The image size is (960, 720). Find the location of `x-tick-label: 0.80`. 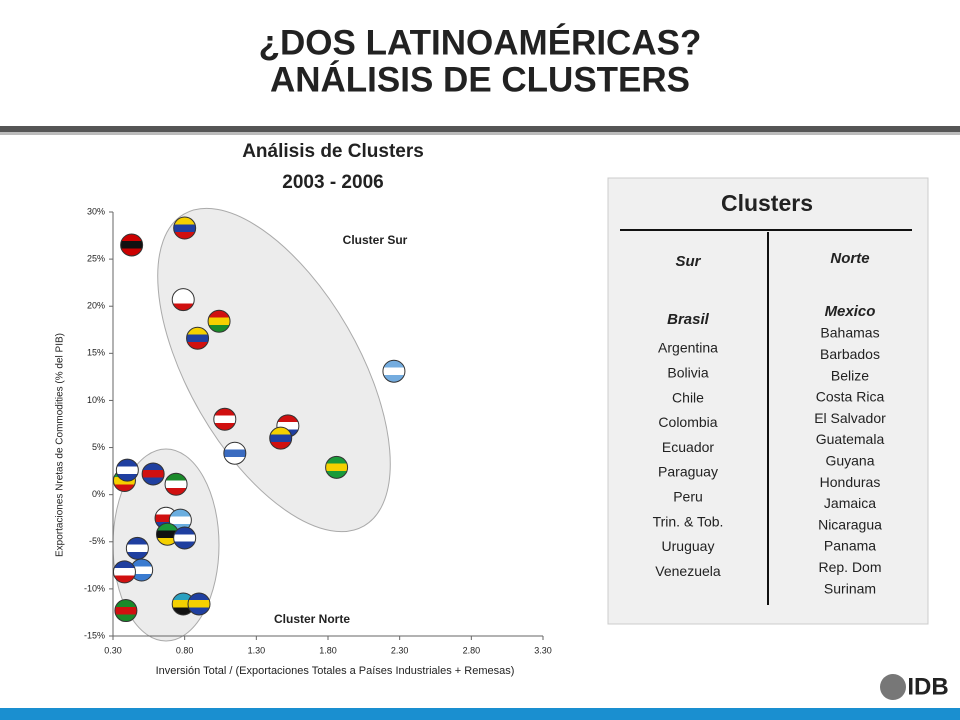

x-tick-label: 0.80 is located at coordinates (185, 650).